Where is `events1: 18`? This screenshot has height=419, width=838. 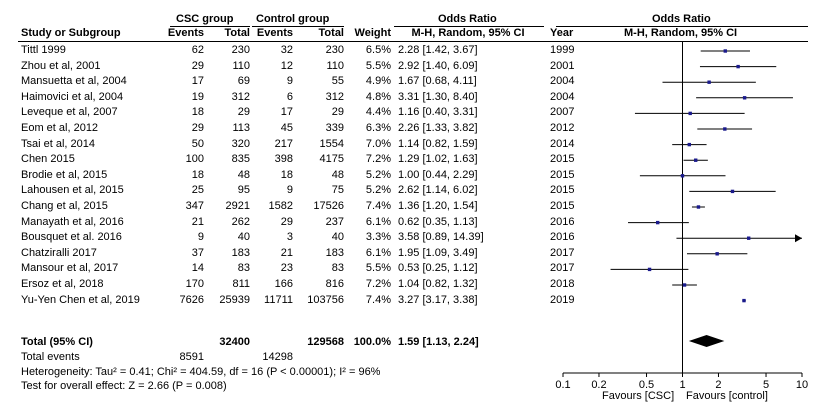
events1: 18 is located at coordinates (197, 112).